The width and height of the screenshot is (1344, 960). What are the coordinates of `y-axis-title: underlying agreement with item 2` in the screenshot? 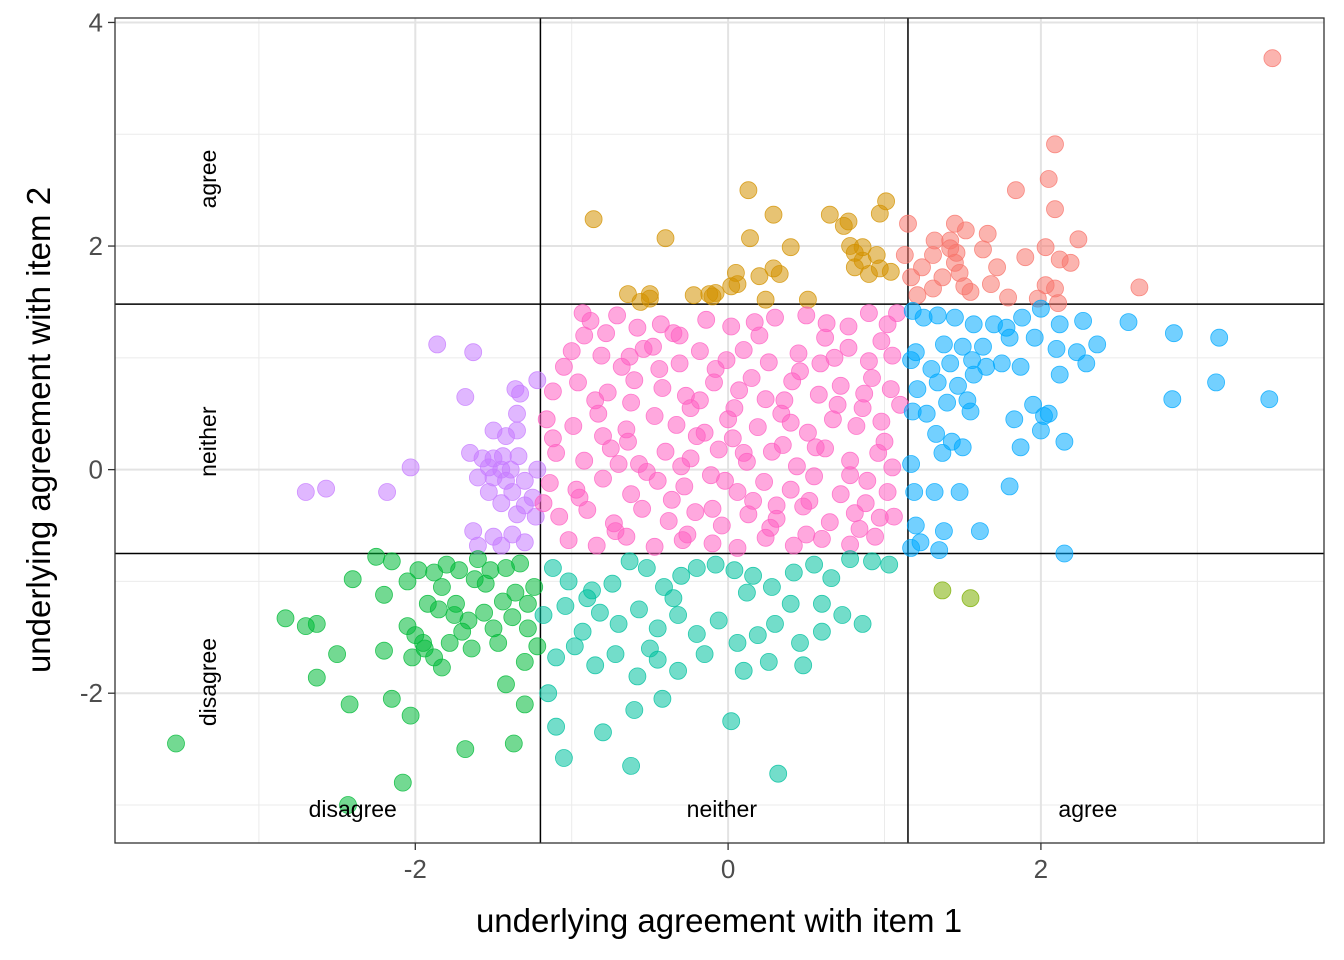 It's located at (38, 430).